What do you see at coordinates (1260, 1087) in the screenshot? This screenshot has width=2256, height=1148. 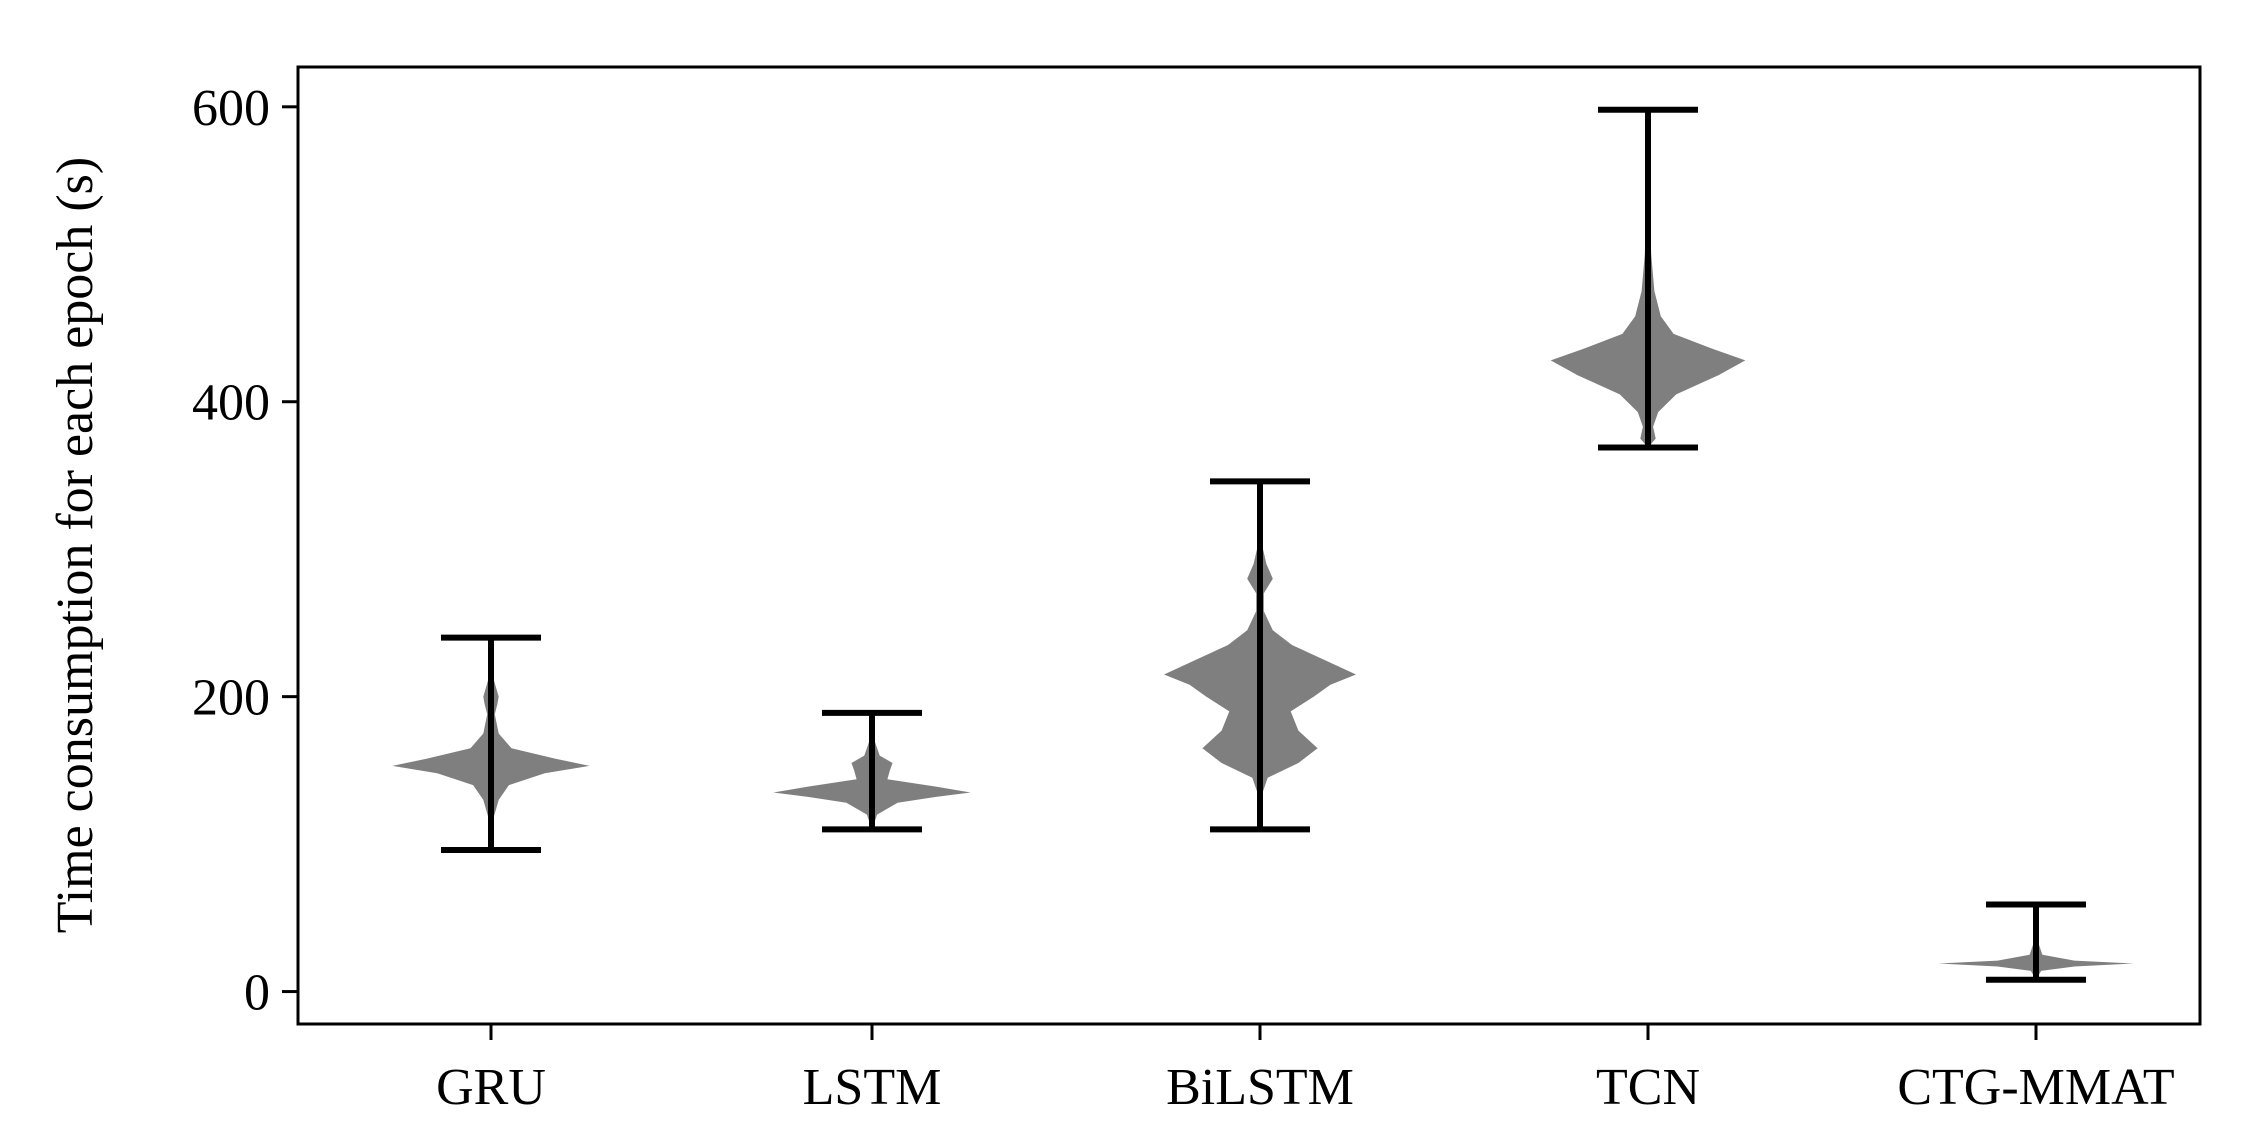 I see `x-tick-label-bilstm: BiLSTM` at bounding box center [1260, 1087].